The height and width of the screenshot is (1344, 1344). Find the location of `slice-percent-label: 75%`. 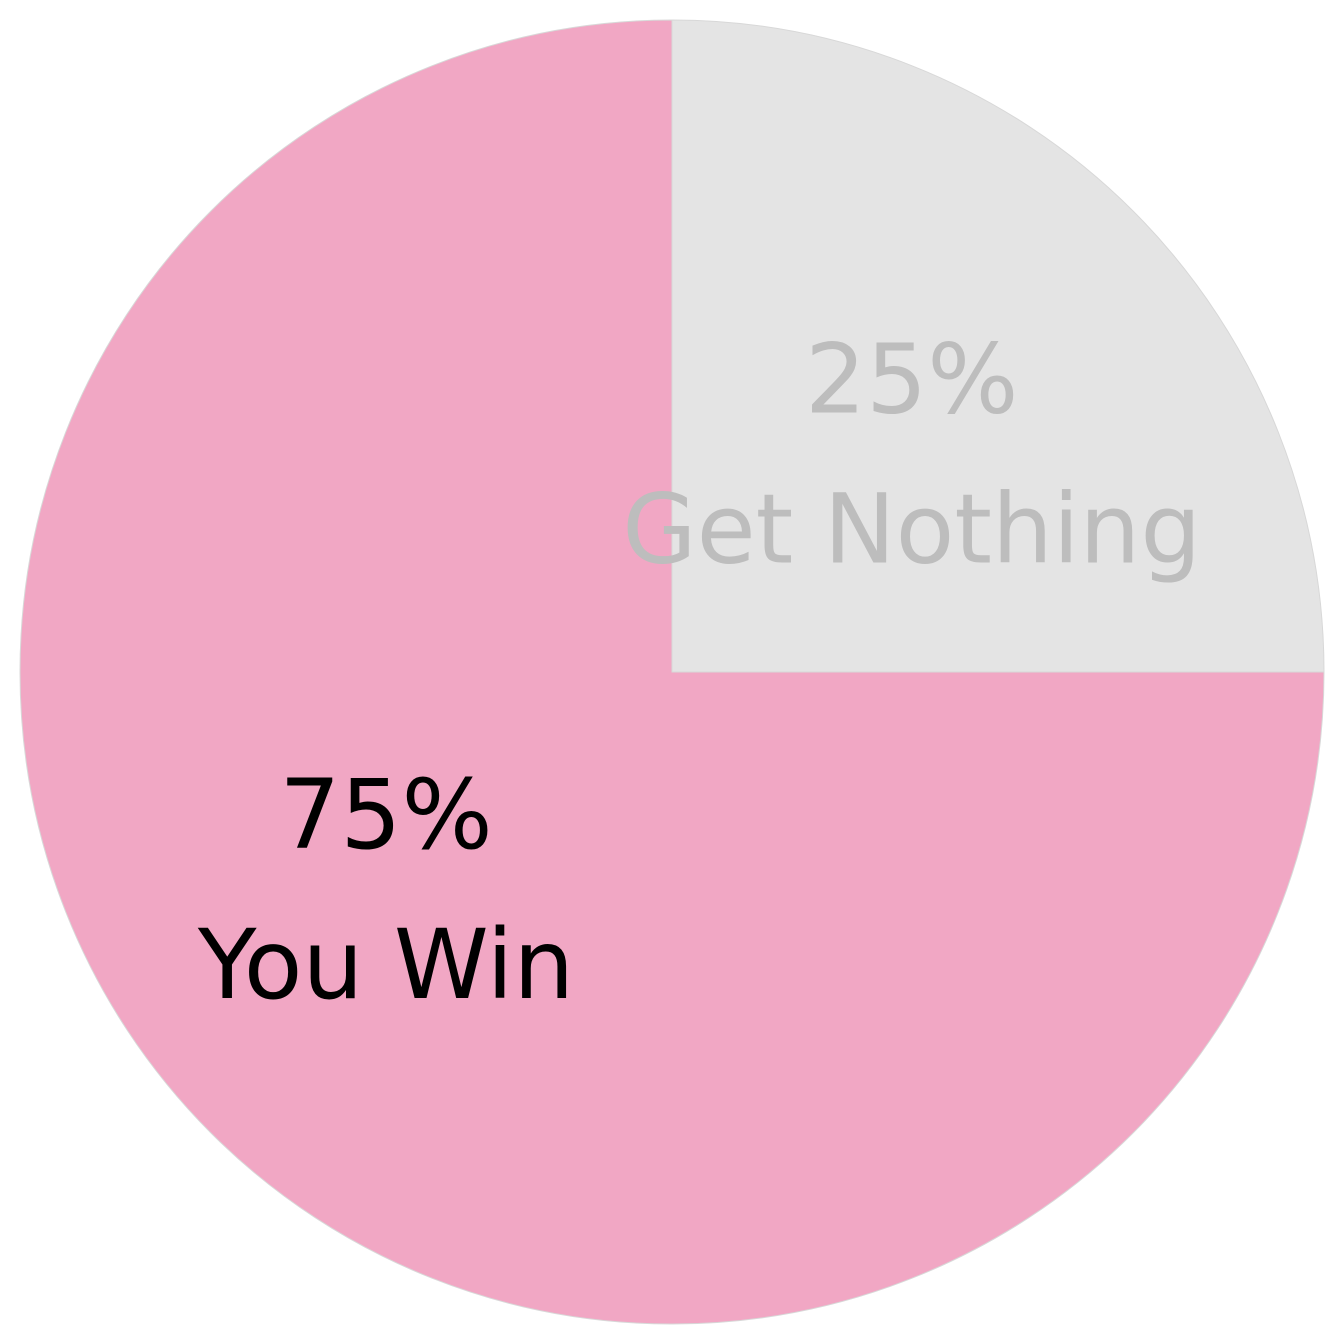

slice-percent-label: 75% is located at coordinates (385, 815).